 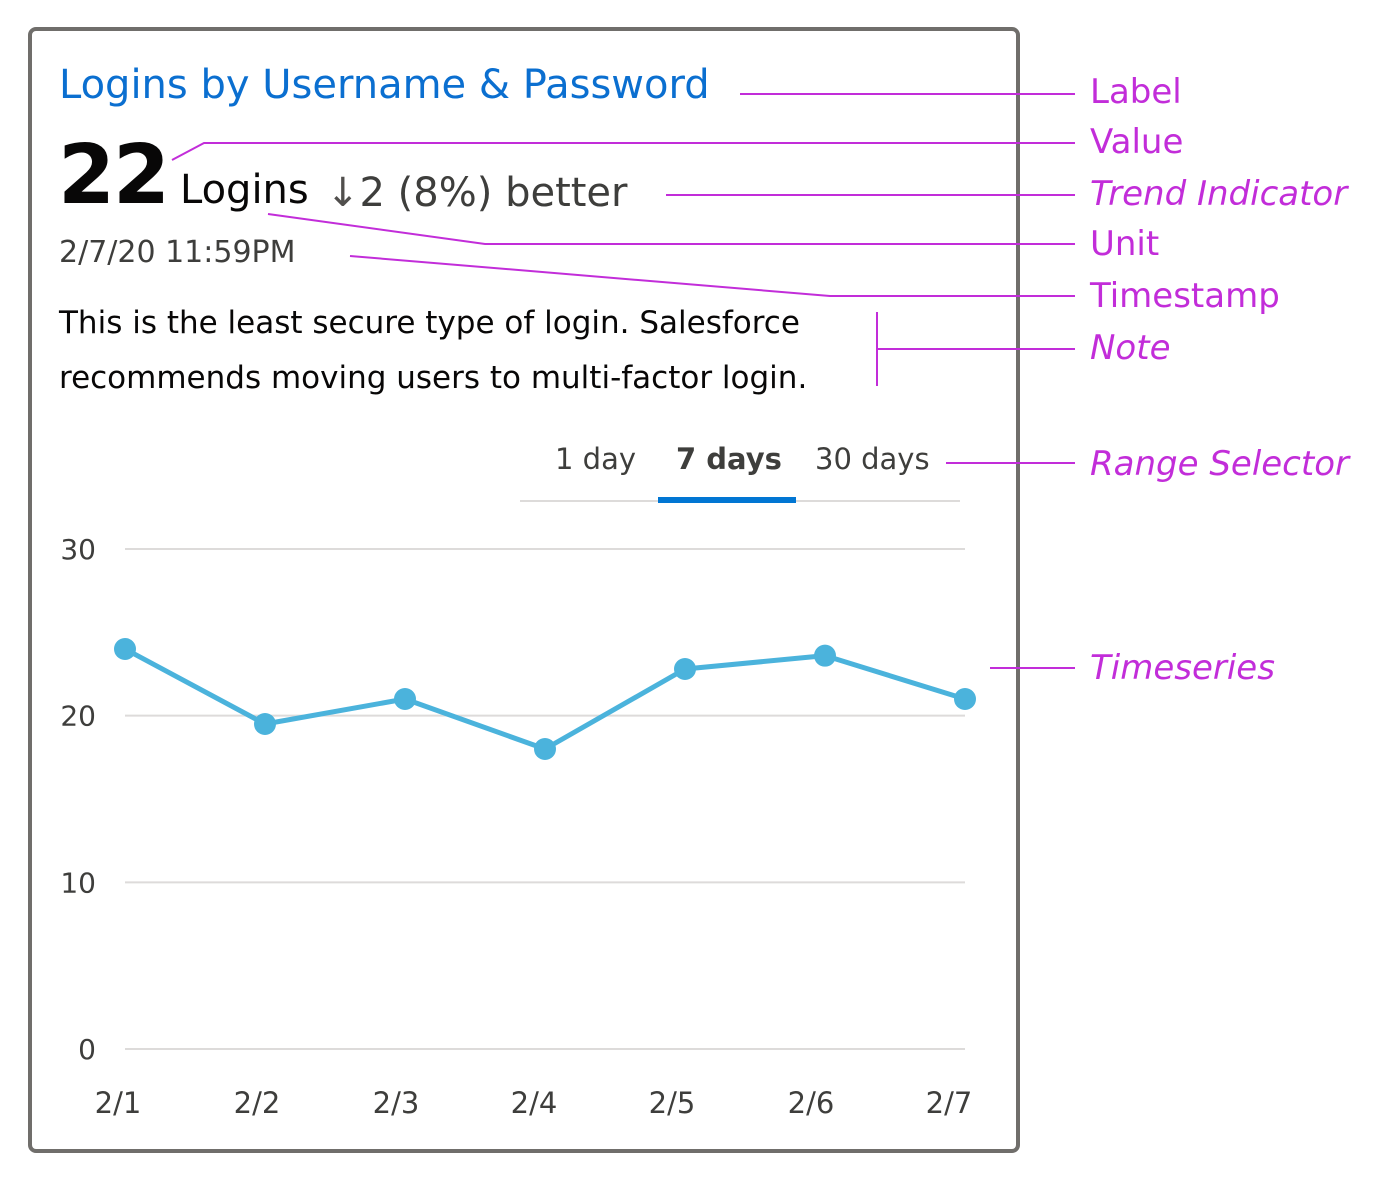 I want to click on x-tick-label: 2/3, so click(x=396, y=1103).